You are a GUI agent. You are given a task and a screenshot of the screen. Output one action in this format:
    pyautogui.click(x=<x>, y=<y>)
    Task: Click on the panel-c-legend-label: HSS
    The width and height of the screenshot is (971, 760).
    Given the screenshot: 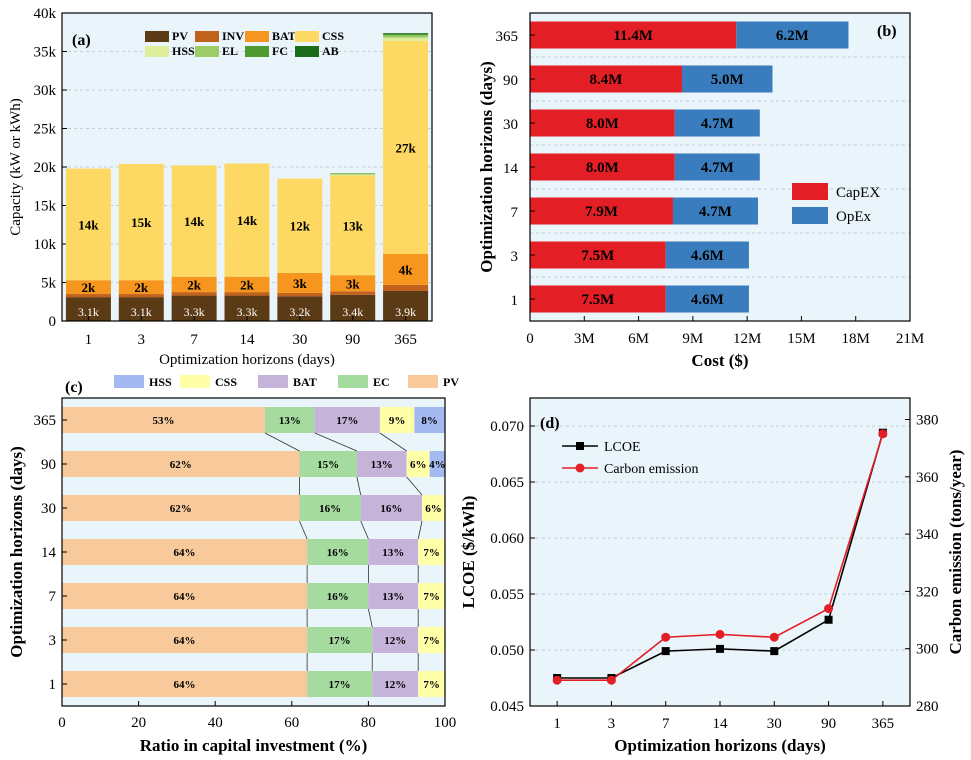 What is the action you would take?
    pyautogui.click(x=160, y=382)
    